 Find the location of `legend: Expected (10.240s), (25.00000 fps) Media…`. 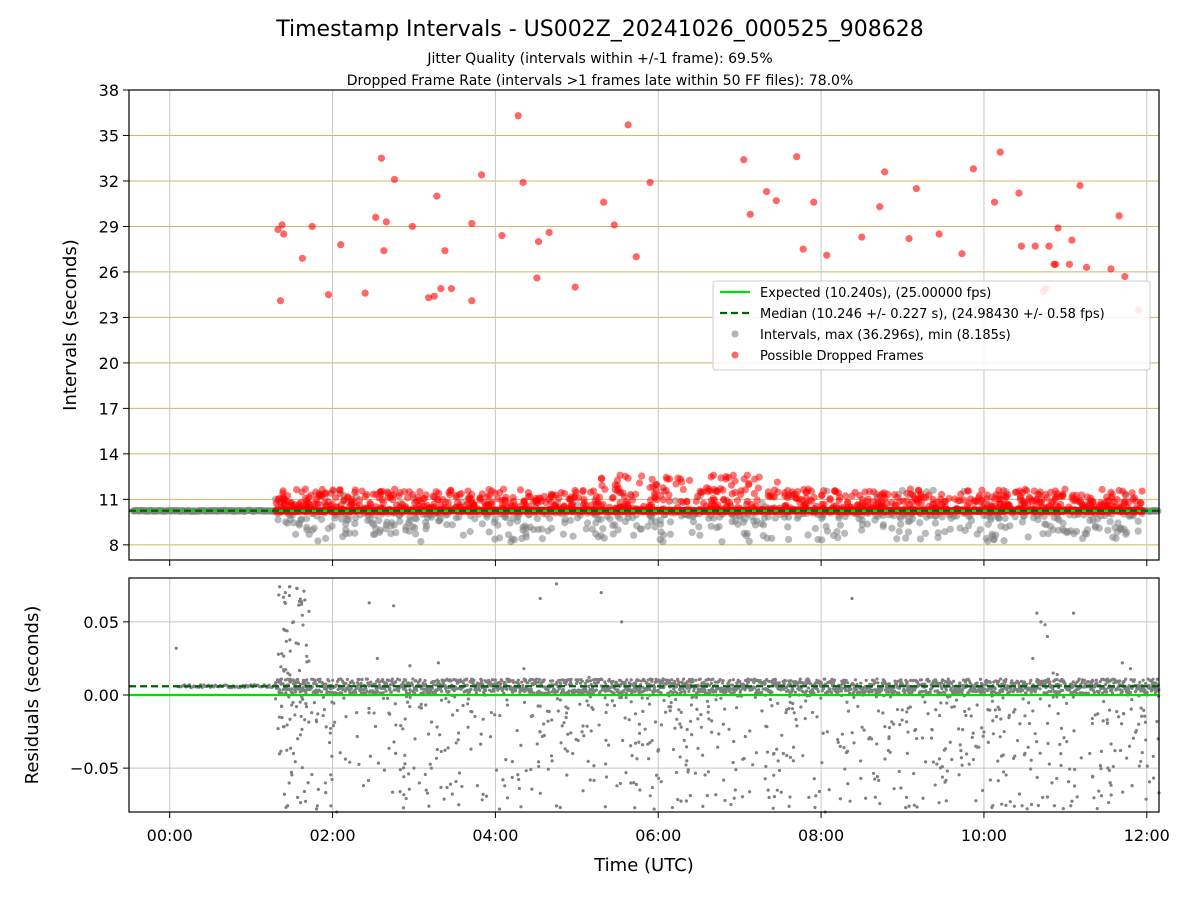

legend: Expected (10.240s), (25.00000 fps) Media… is located at coordinates (931, 325).